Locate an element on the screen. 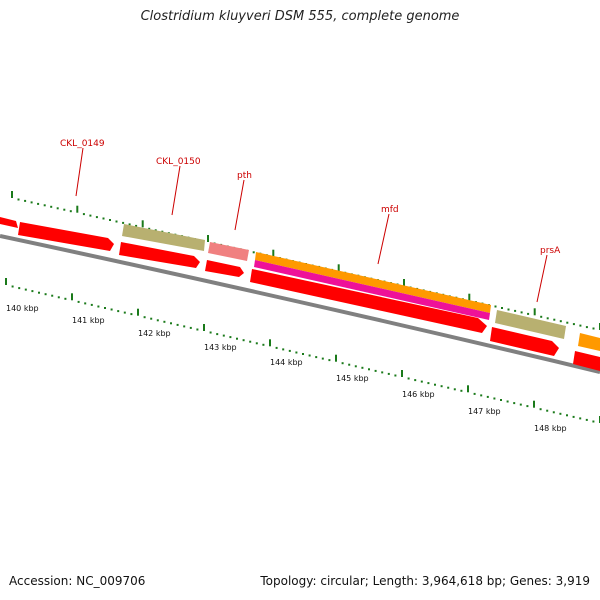 This screenshot has width=600, height=600. gene-label: CKL_0150 is located at coordinates (178, 162).